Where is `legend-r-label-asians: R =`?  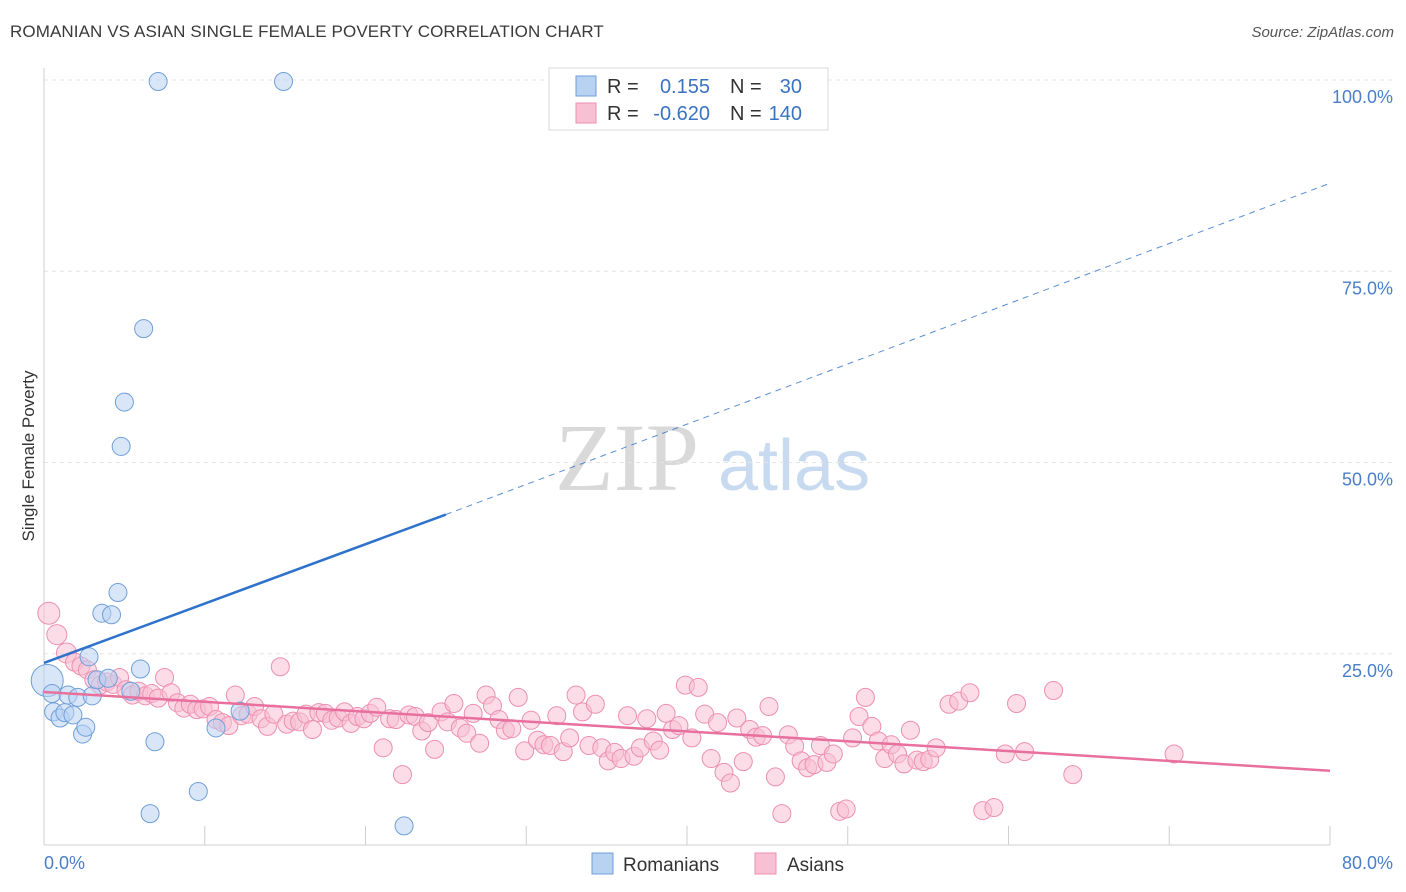
legend-r-label-asians: R = is located at coordinates (623, 114).